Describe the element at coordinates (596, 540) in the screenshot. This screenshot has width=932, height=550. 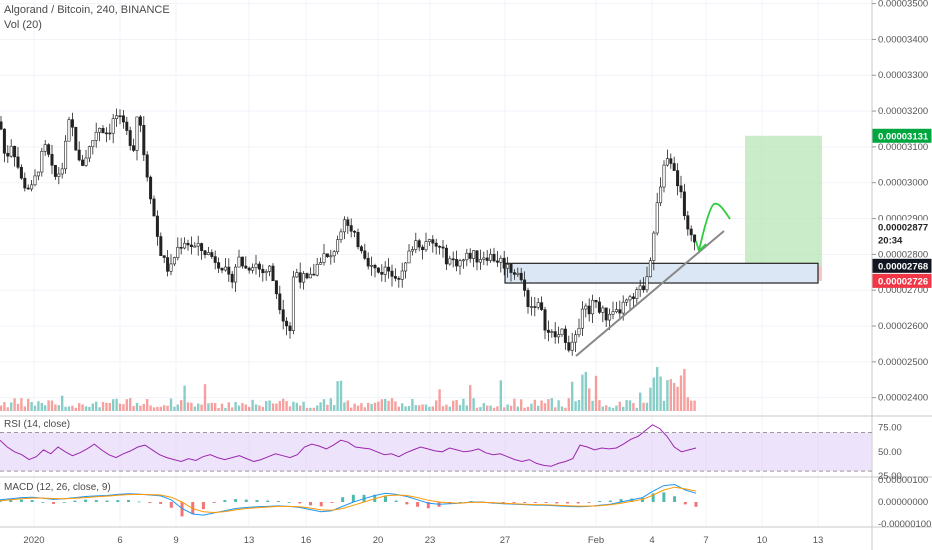
I see `x-tick-label: Feb` at that location.